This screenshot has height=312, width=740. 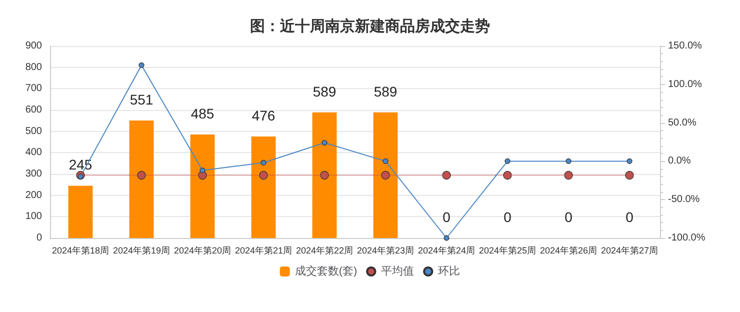 I want to click on x-tick-label: 2024年第19周, so click(x=141, y=251).